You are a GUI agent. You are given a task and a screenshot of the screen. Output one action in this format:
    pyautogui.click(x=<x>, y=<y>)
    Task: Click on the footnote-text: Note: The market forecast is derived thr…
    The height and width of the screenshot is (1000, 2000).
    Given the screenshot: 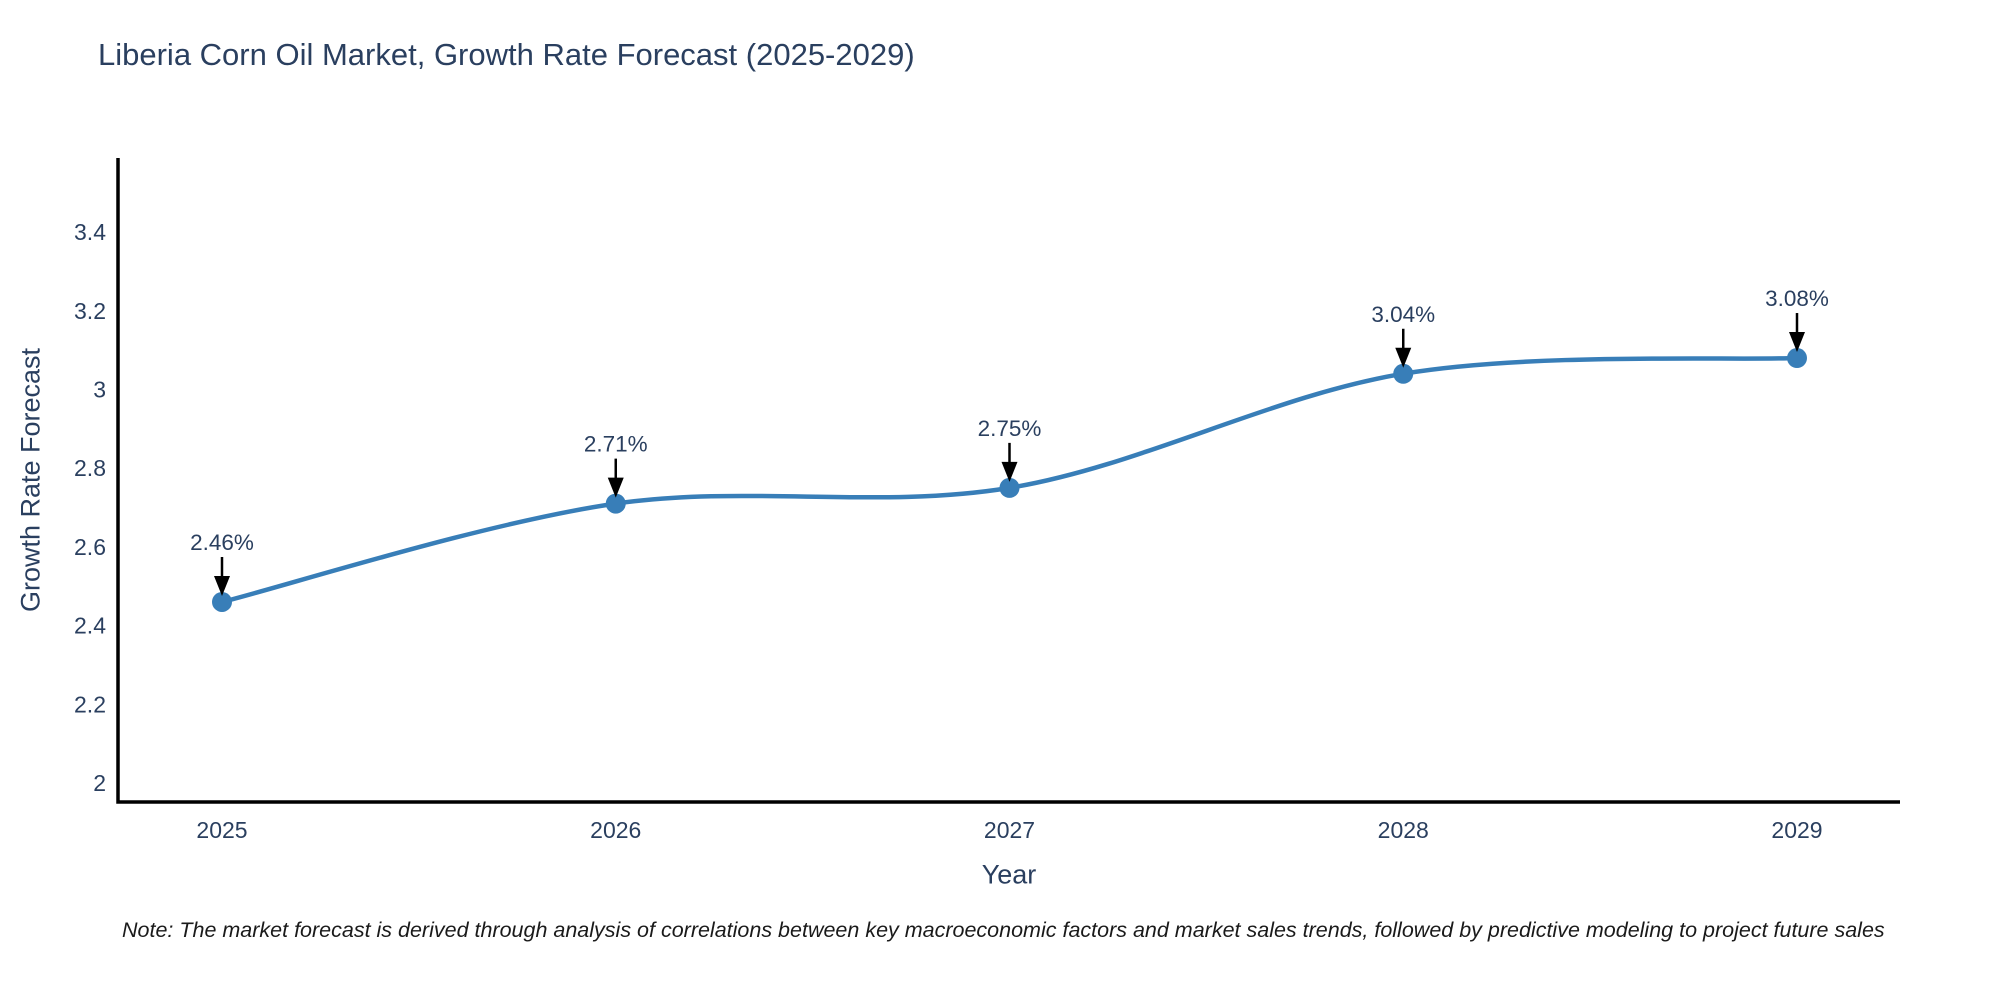 What is the action you would take?
    pyautogui.click(x=1003, y=930)
    